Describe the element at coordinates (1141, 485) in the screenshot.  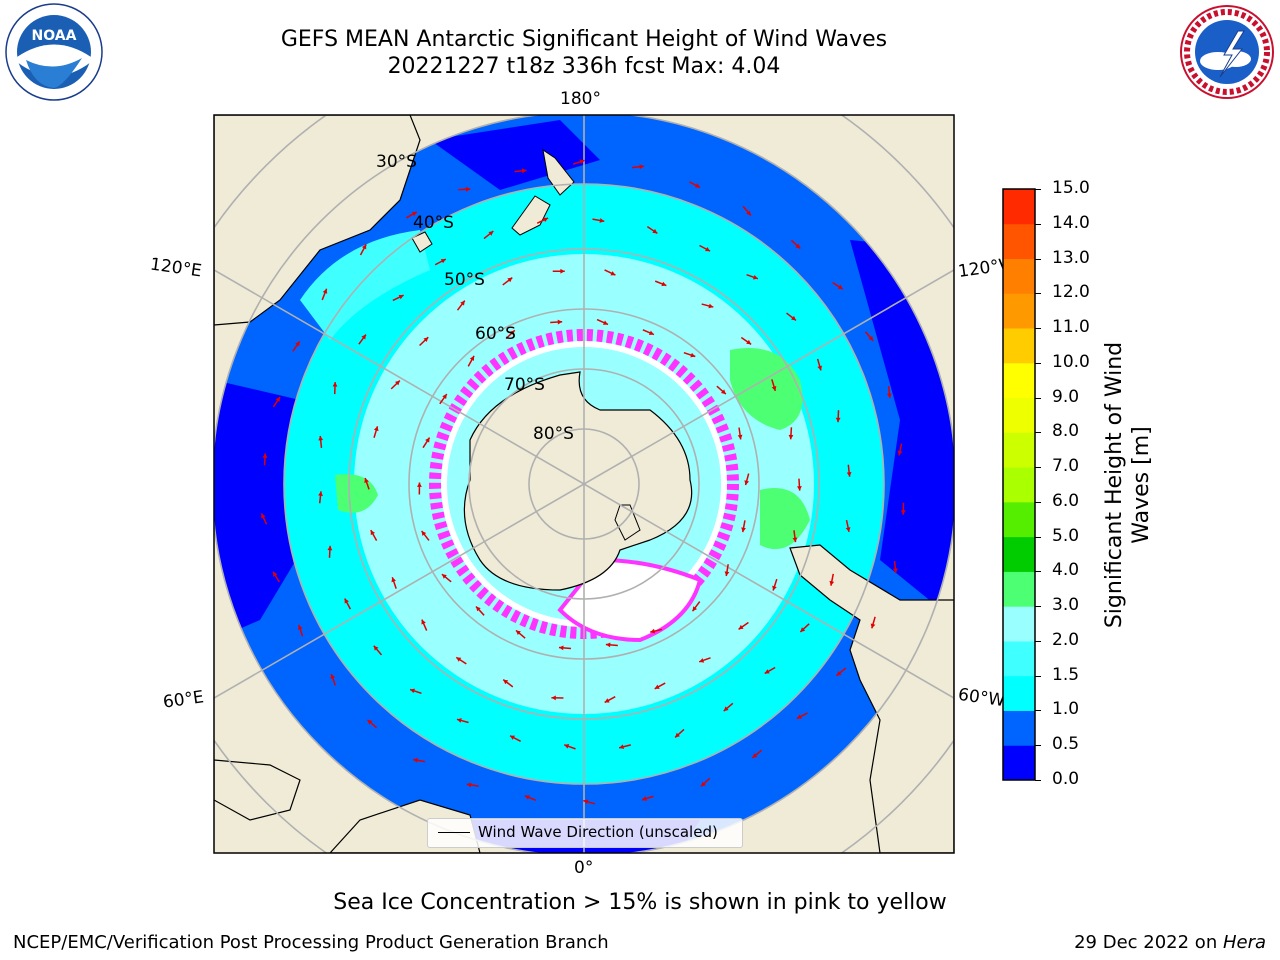
I see `colorbar-label-line2: Waves [m]` at that location.